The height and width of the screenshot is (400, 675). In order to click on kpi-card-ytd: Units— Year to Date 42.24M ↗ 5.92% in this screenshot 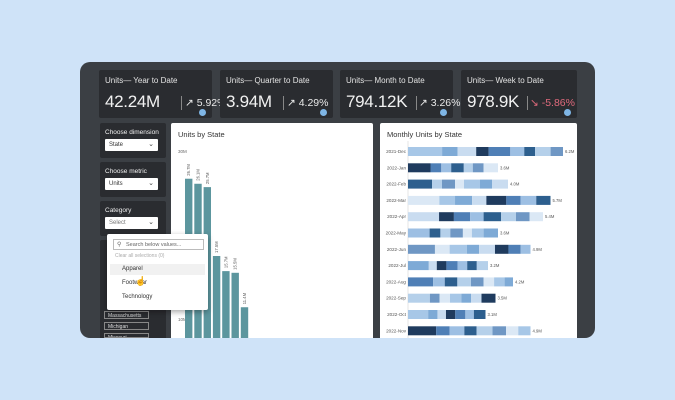, I will do `click(163, 94)`.